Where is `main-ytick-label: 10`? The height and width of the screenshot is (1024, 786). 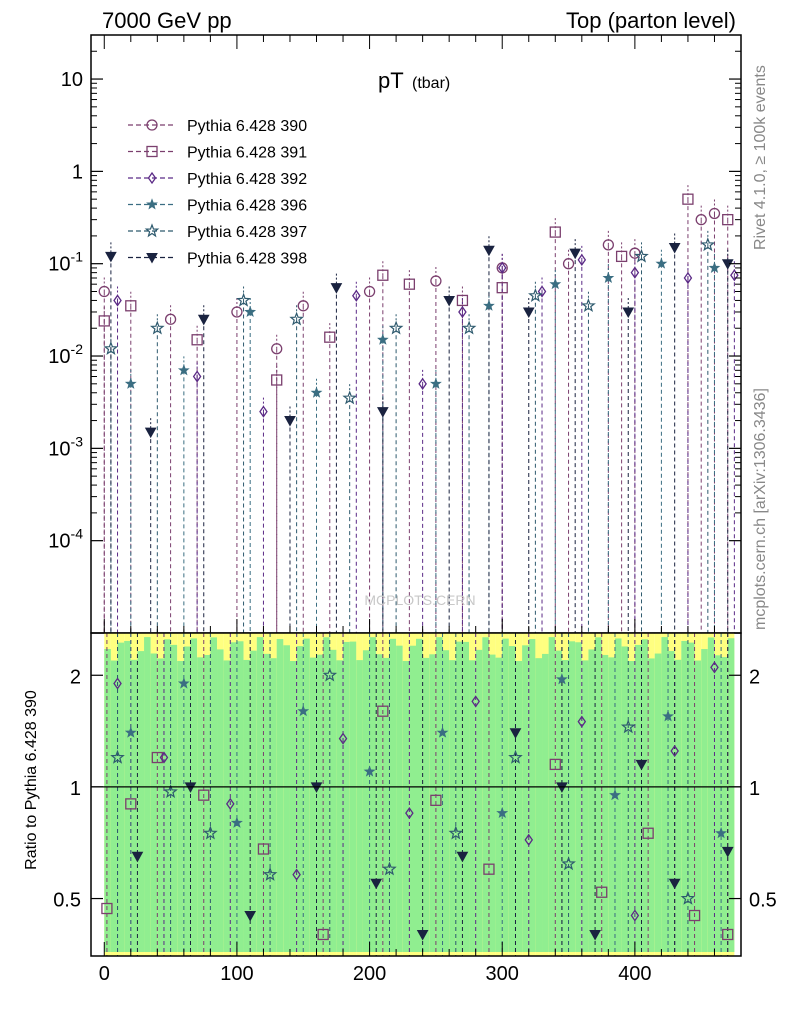 main-ytick-label: 10 is located at coordinates (72, 80).